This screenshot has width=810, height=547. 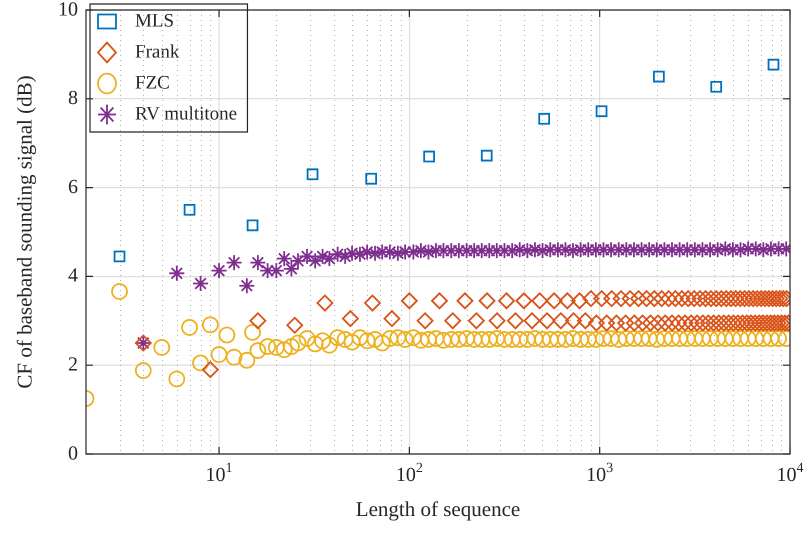 What do you see at coordinates (73, 453) in the screenshot?
I see `y-tick-label: 0` at bounding box center [73, 453].